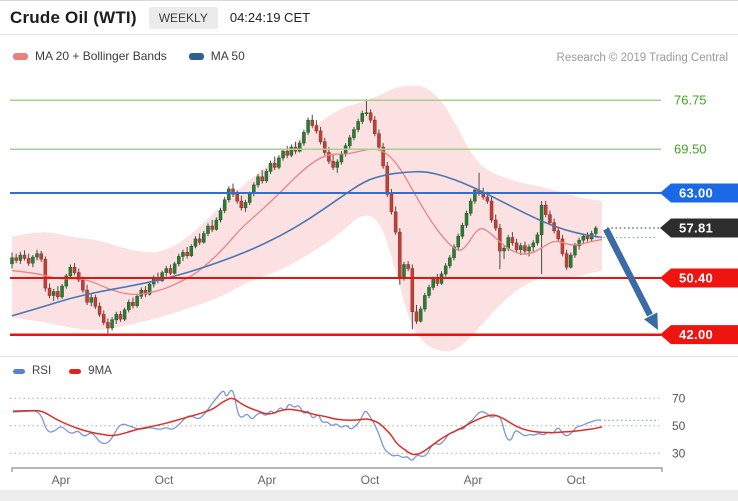 The width and height of the screenshot is (738, 501). I want to click on legend-rsi: RSI, so click(32, 371).